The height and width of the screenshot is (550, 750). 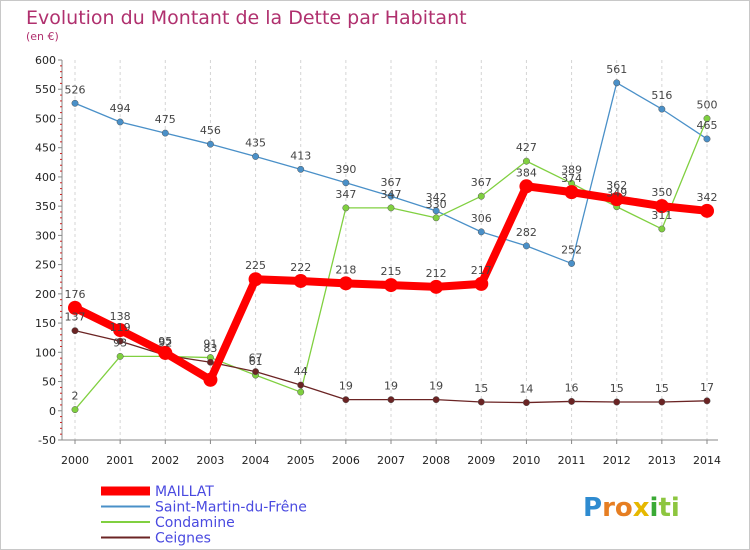 I want to click on data-label: 306, so click(x=481, y=218).